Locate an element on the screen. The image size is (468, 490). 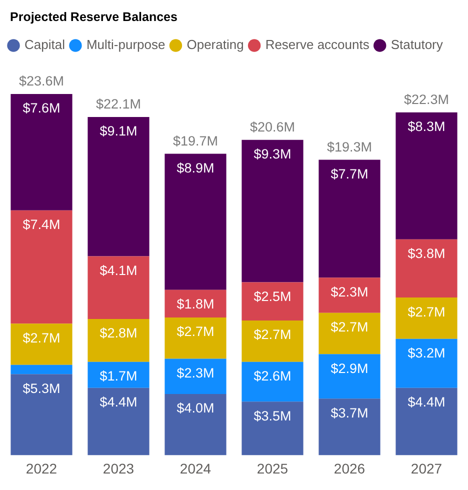
data-label: $3.5M is located at coordinates (273, 416).